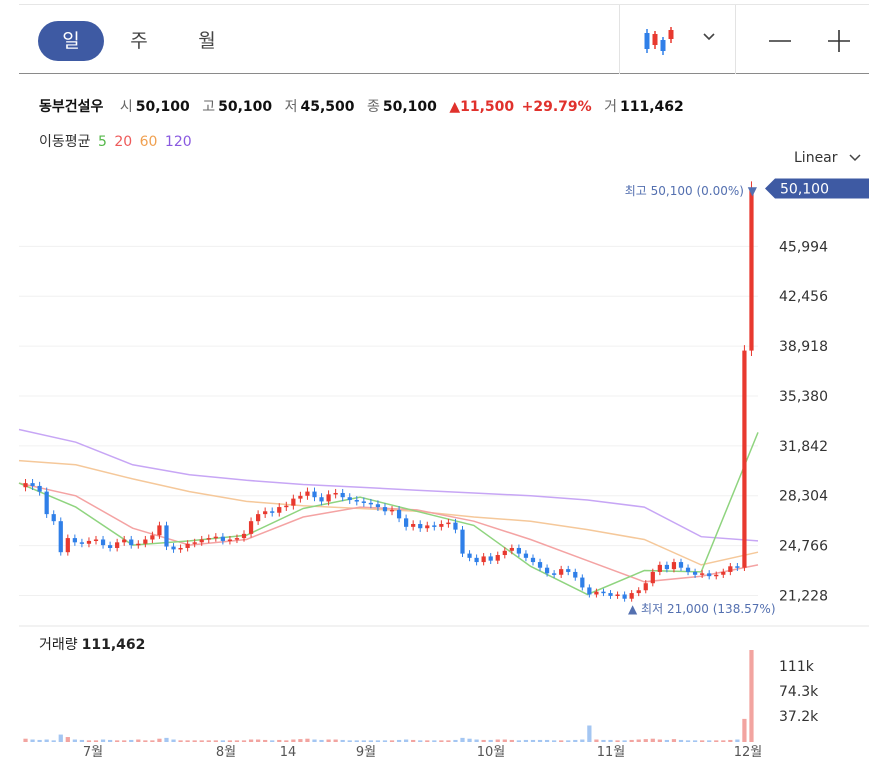  What do you see at coordinates (803, 247) in the screenshot?
I see `y-tick-label: 45,994` at bounding box center [803, 247].